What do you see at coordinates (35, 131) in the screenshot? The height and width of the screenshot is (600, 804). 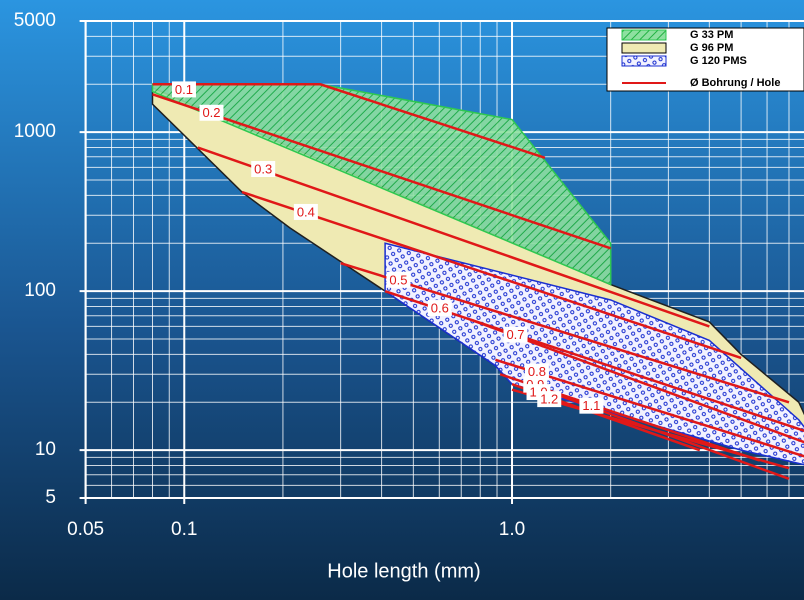 I see `y-tick-label: 1000` at bounding box center [35, 131].